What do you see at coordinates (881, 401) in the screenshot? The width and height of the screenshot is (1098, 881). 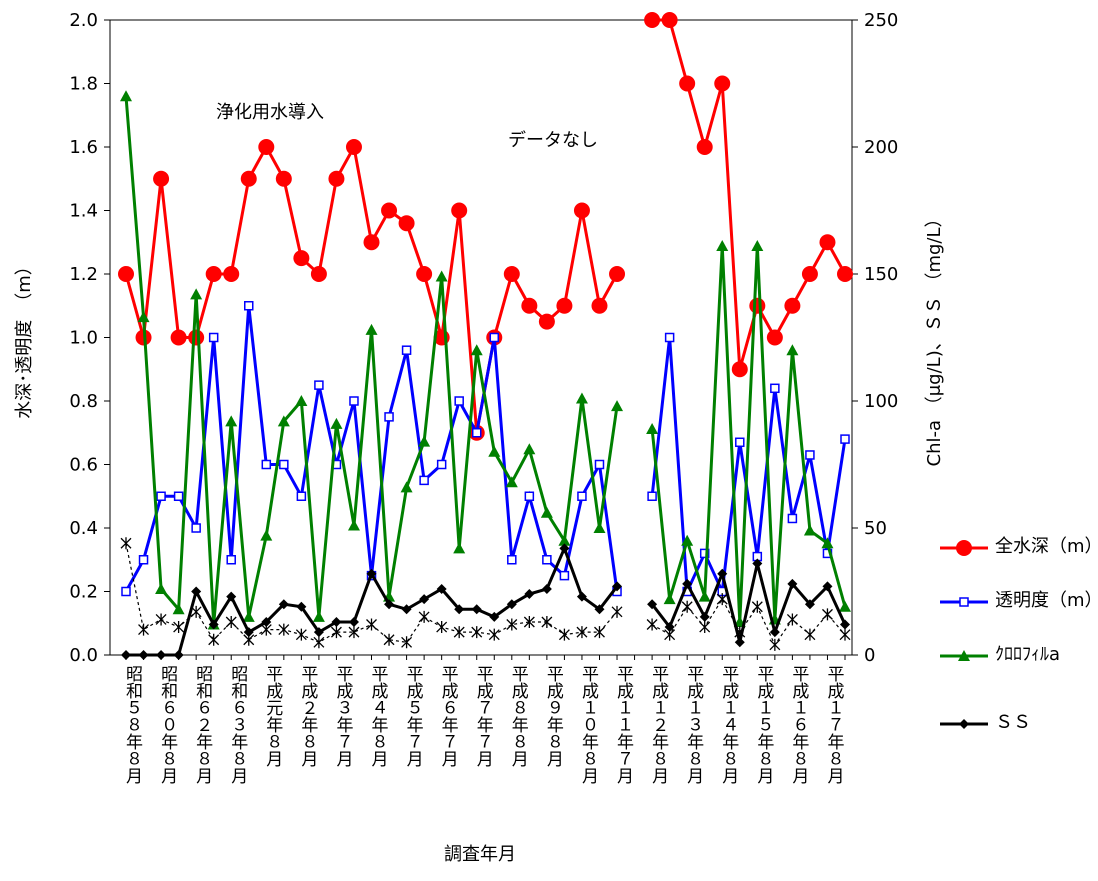 I see `y2-tick-label: 100` at bounding box center [881, 401].